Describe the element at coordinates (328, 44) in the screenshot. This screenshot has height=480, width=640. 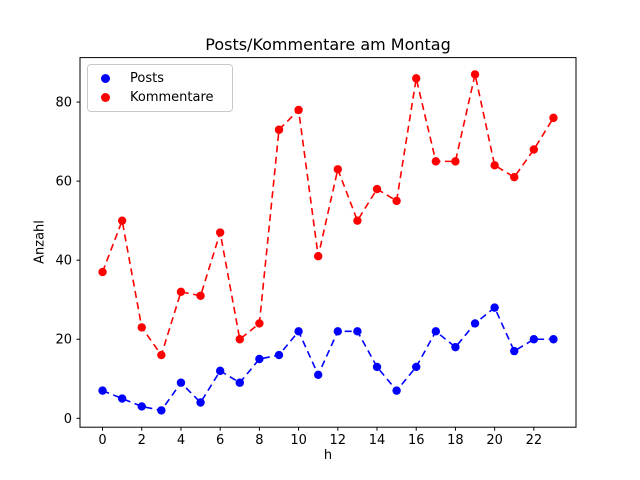
I see `chart-title: Posts/Kommentare am Montag` at that location.